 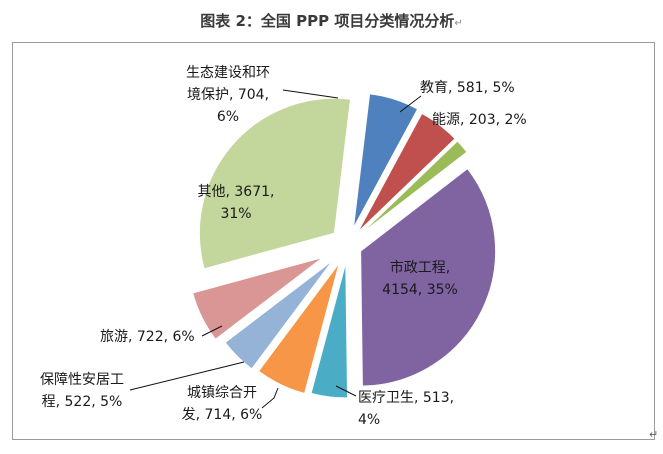 What do you see at coordinates (228, 95) in the screenshot?
I see `slice-label-0: 生态建设和环境保护, 704, 6%` at bounding box center [228, 95].